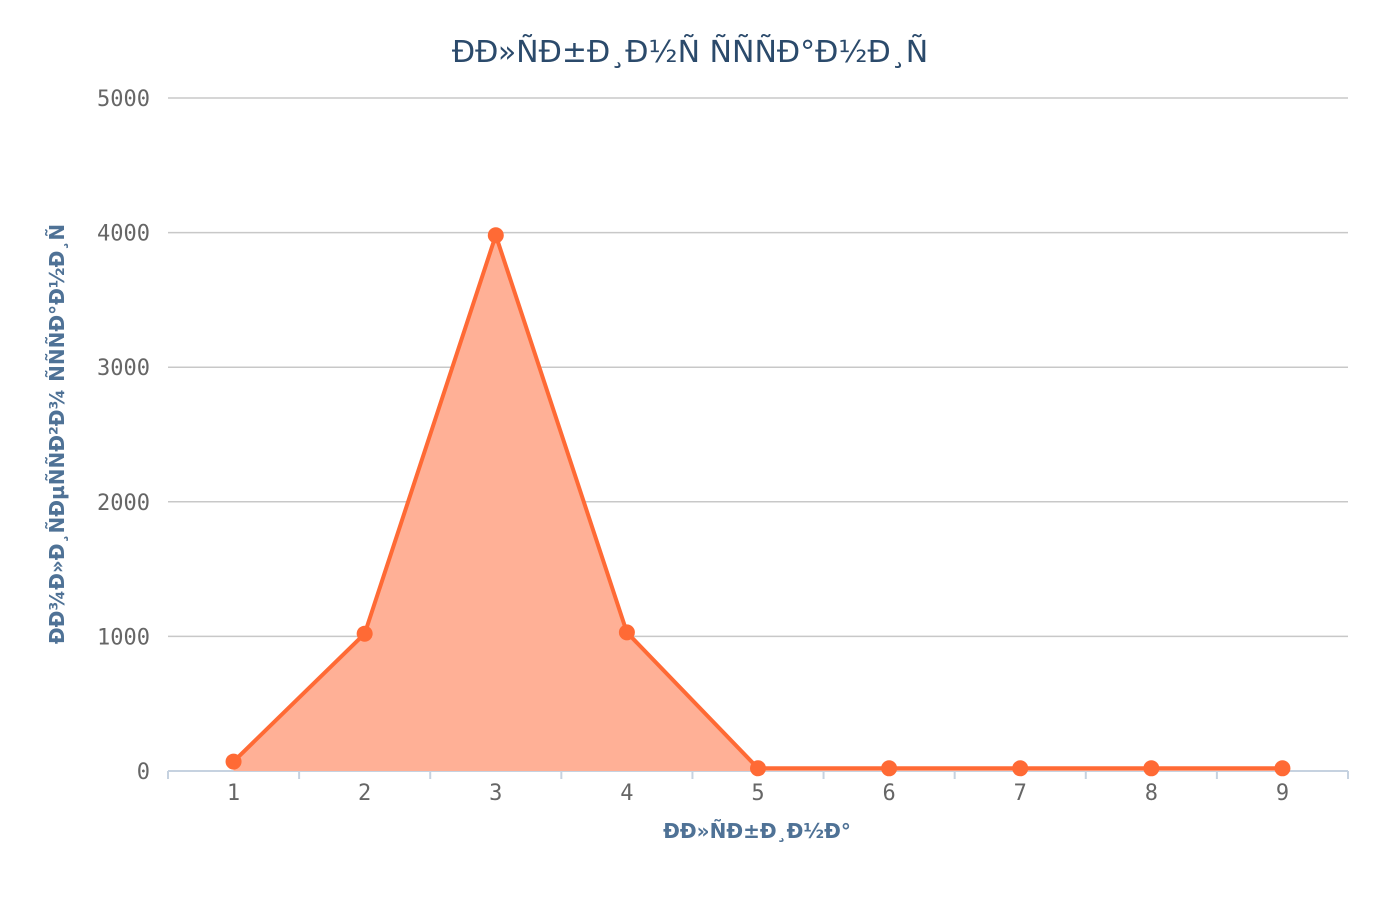 This screenshot has width=1377, height=908. I want to click on x-tick-label: 1, so click(233, 793).